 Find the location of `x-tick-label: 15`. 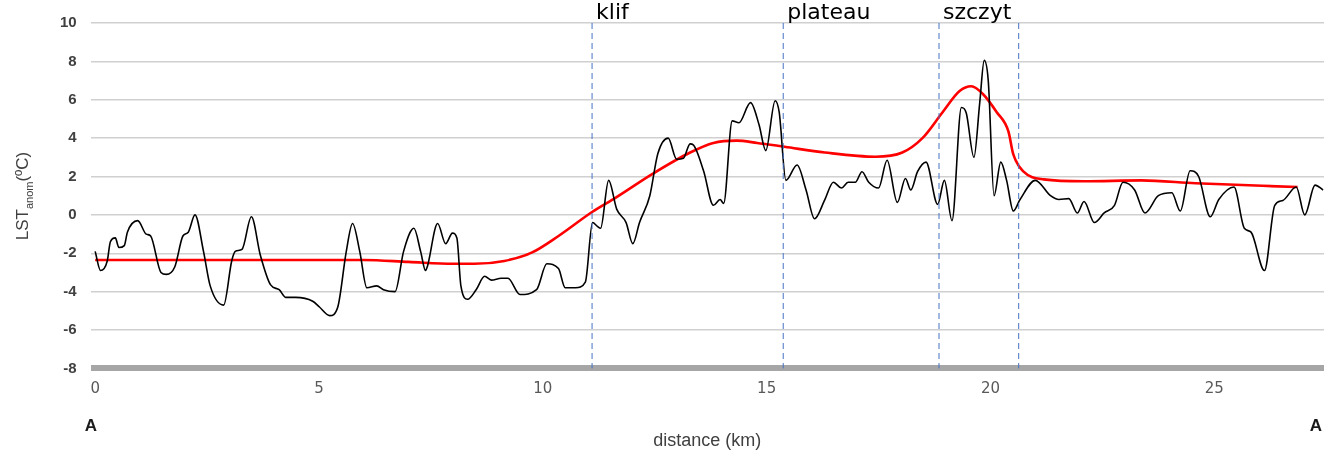

x-tick-label: 15 is located at coordinates (767, 388).